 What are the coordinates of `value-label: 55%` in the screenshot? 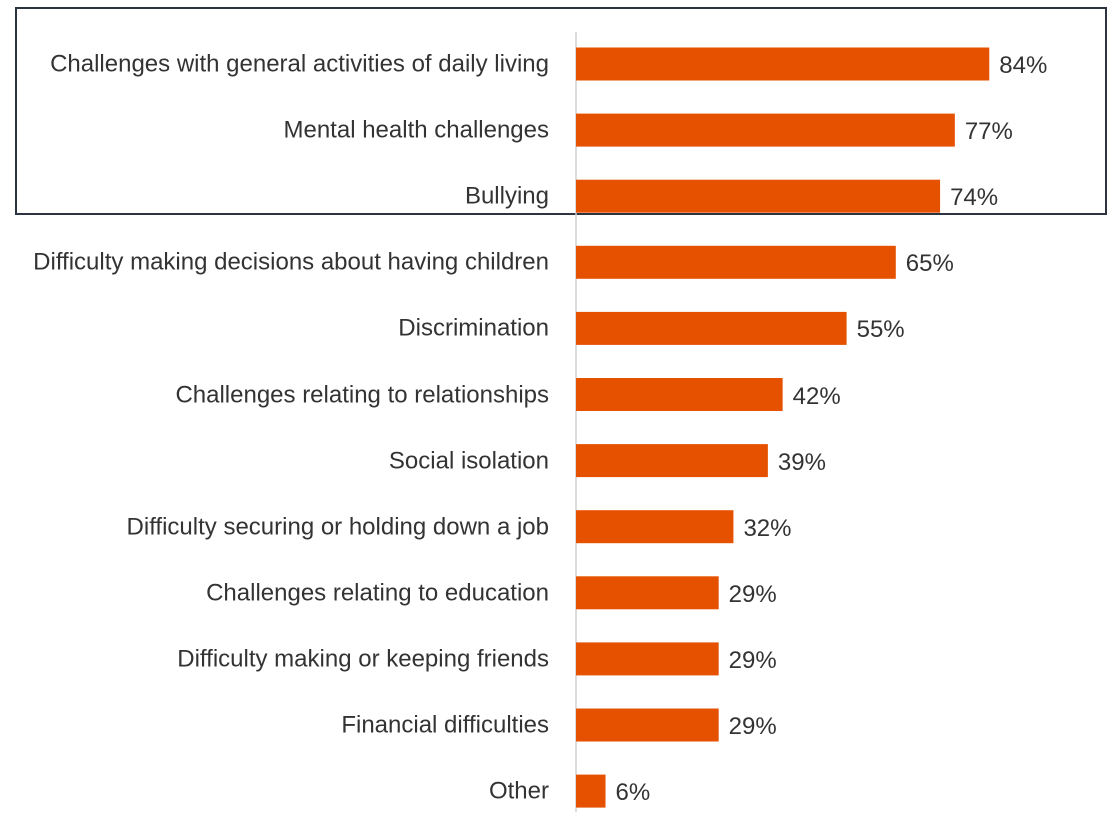 It's located at (880, 330).